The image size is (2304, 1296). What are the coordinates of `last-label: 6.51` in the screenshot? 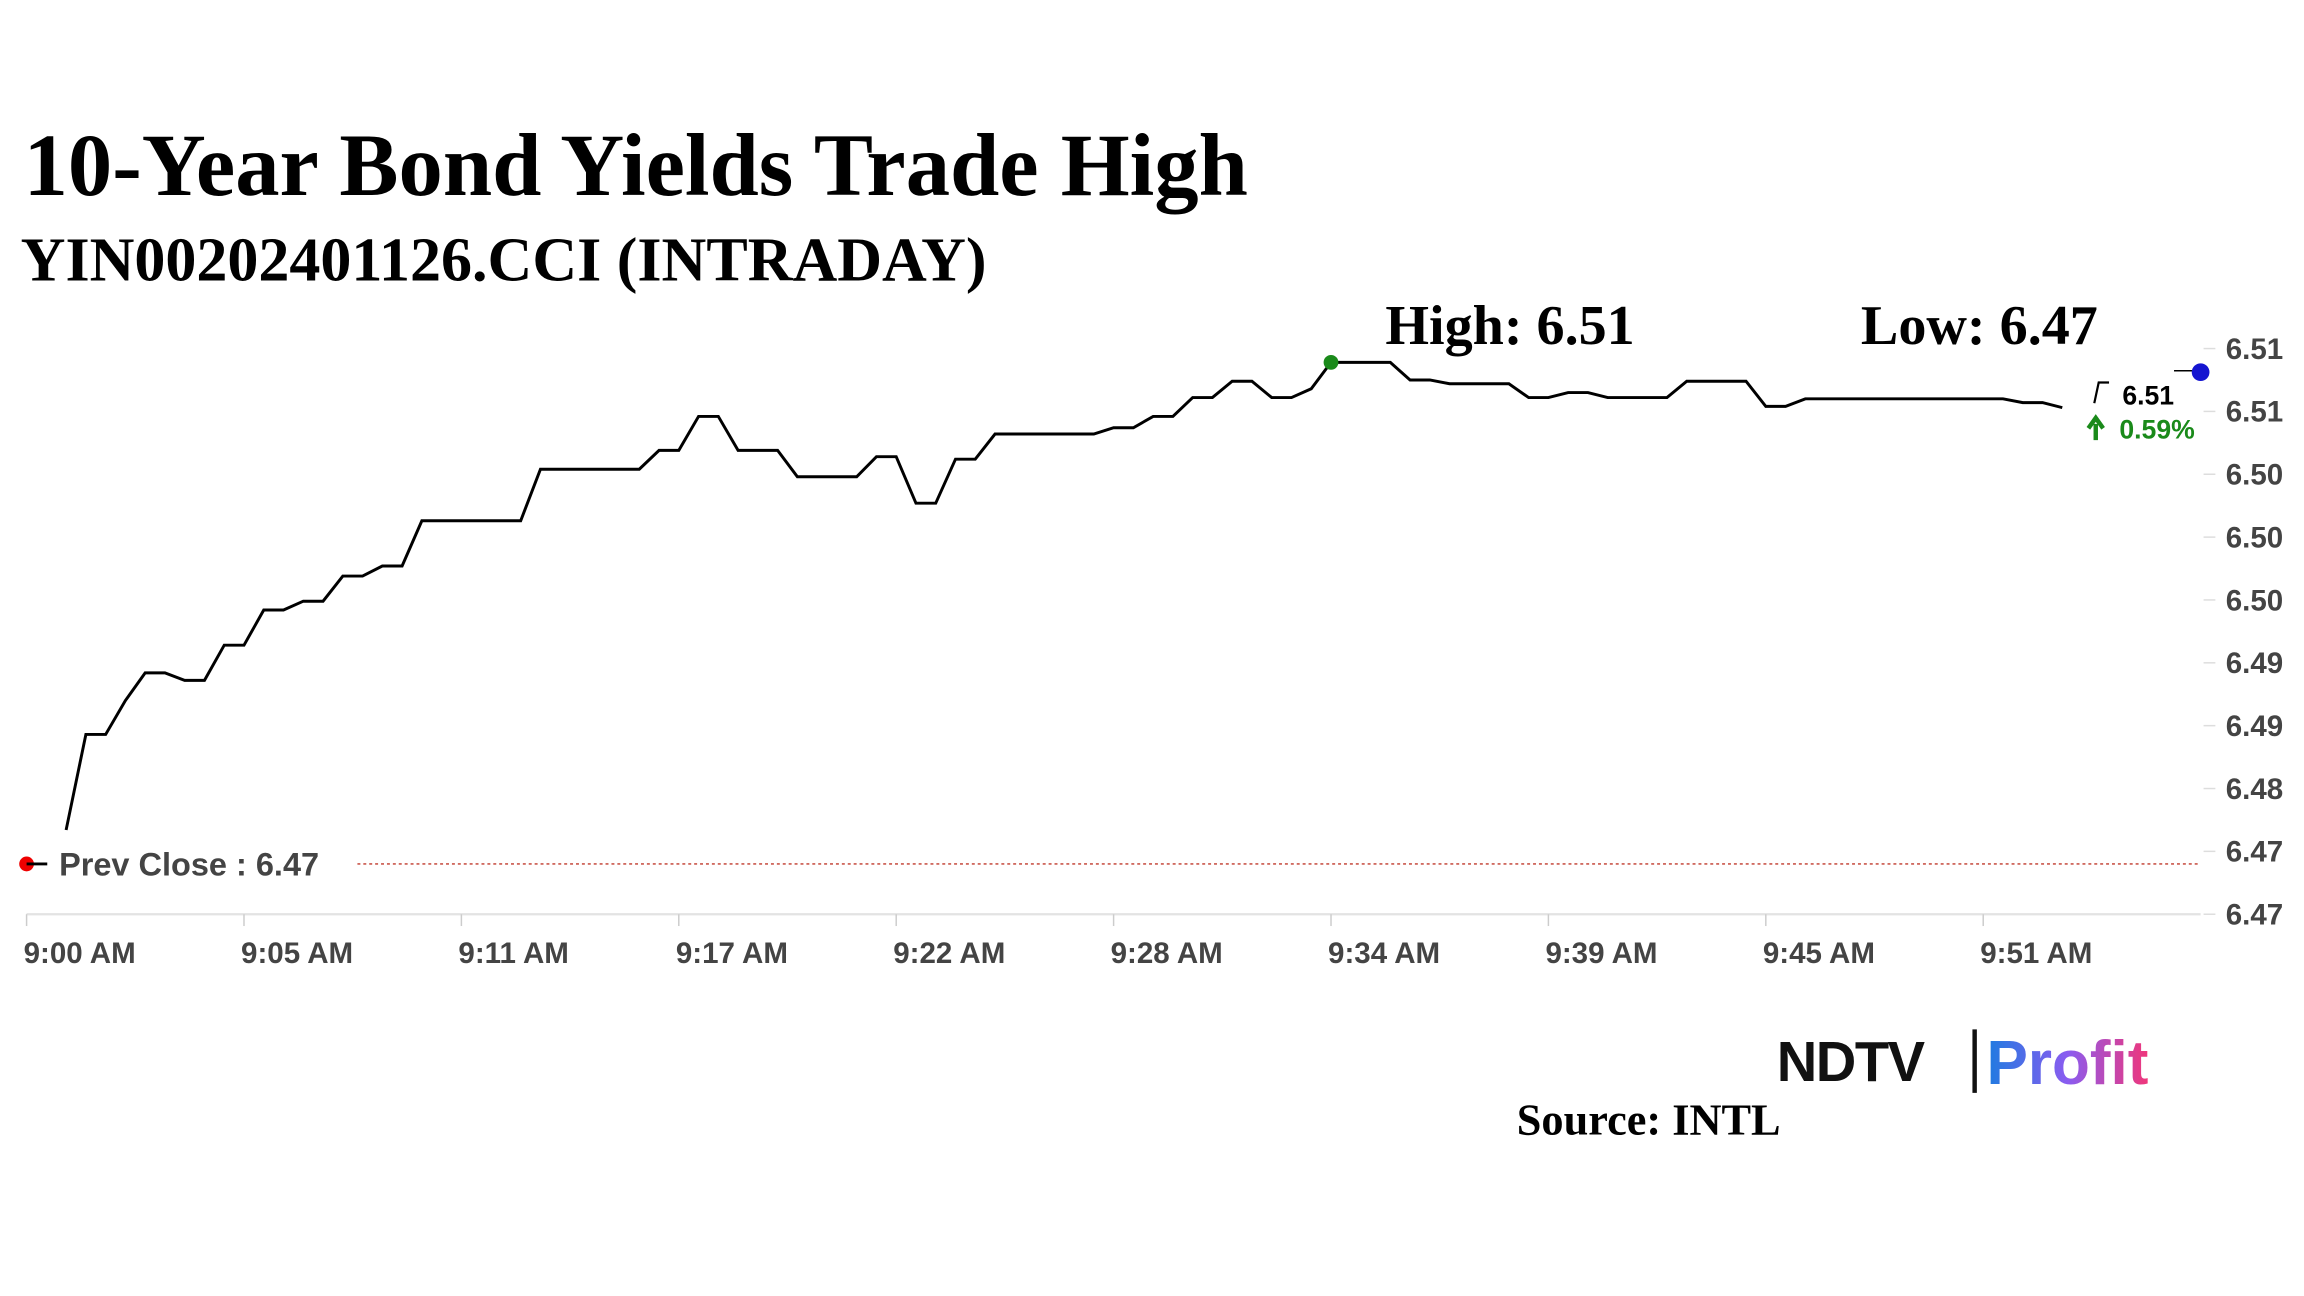 It's located at (2148, 396).